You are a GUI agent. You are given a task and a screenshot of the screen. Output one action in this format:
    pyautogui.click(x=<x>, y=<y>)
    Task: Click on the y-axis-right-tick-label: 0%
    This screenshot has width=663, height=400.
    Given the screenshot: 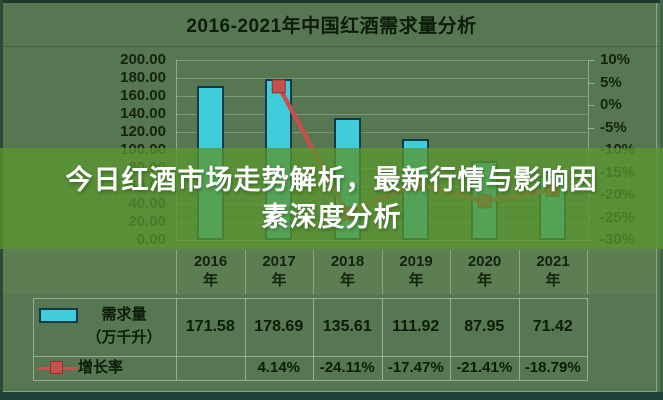 What is the action you would take?
    pyautogui.click(x=611, y=104)
    